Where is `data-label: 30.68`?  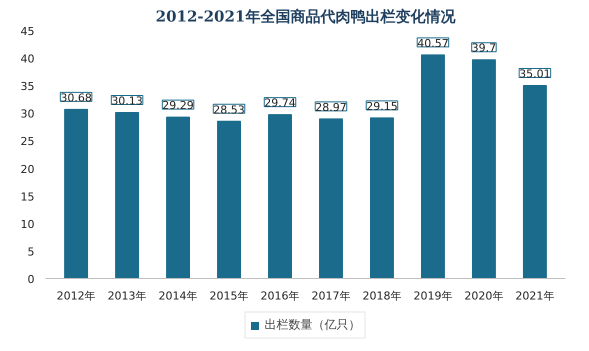
data-label: 30.68 is located at coordinates (76, 97).